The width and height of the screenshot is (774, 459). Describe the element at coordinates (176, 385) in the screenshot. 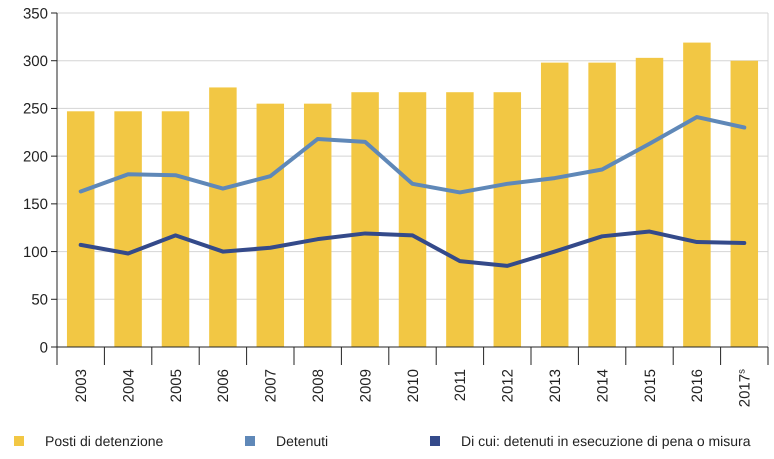

I see `x-tick-label: 2005` at that location.